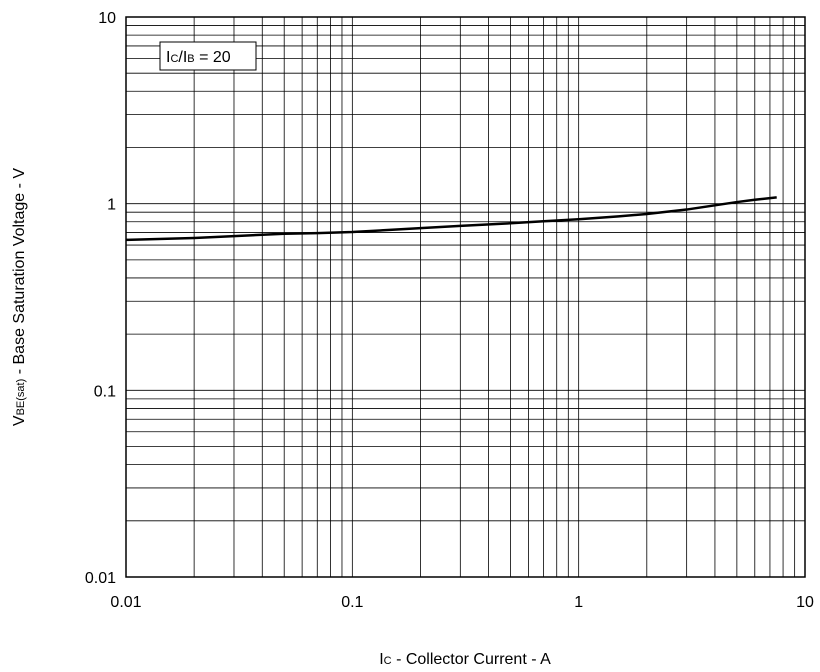 The height and width of the screenshot is (672, 820). I want to click on x-axis-title: IC - Collector Current - A, so click(465, 659).